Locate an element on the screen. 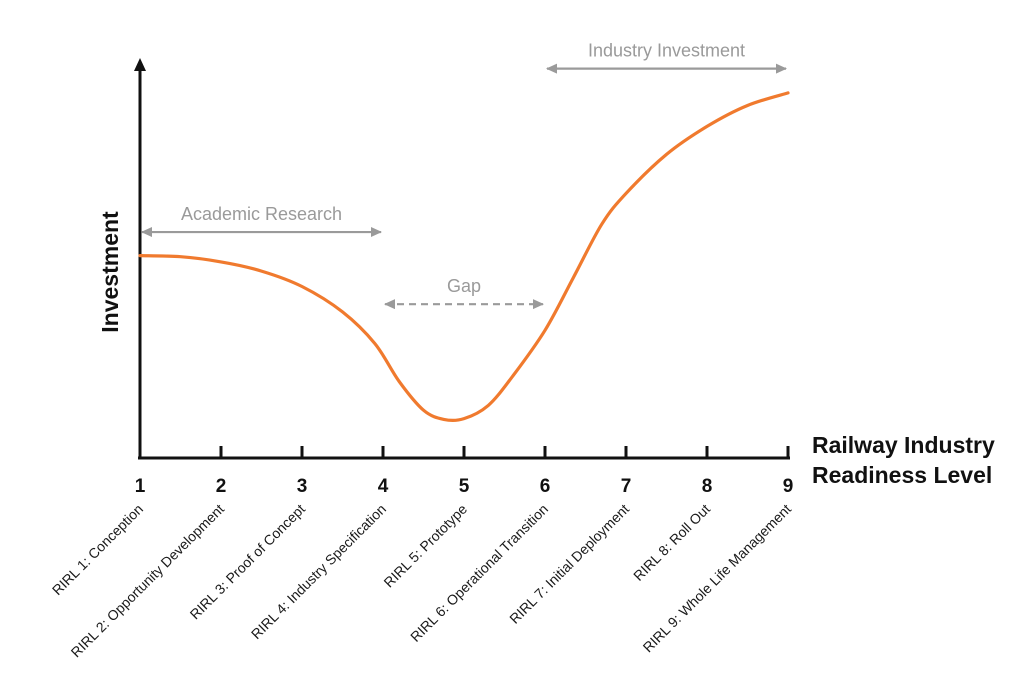 Image resolution: width=1024 pixels, height=693 pixels. category-label-6: RIRL 6: Operational Transition is located at coordinates (479, 573).